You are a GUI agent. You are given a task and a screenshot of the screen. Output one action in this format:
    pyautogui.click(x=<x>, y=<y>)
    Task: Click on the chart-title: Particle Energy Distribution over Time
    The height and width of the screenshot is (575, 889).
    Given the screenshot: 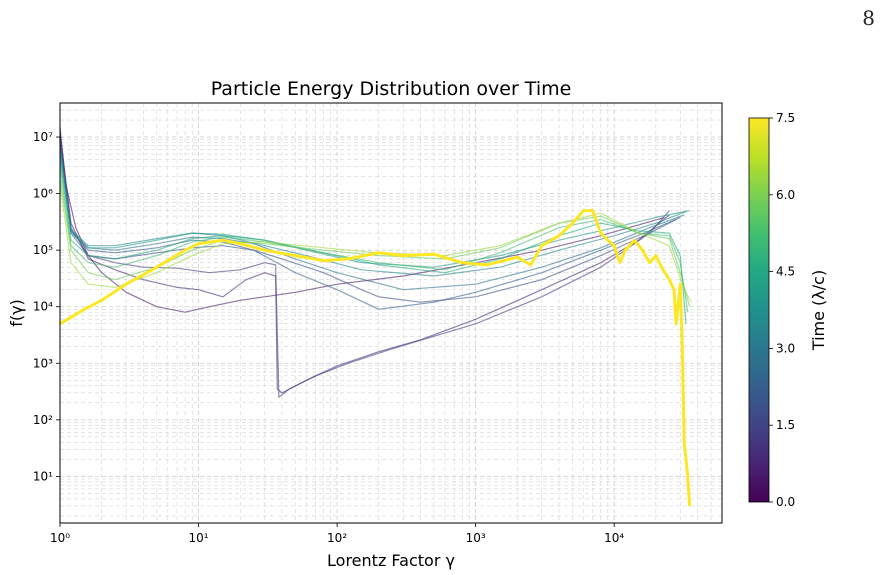 What is the action you would take?
    pyautogui.click(x=391, y=89)
    